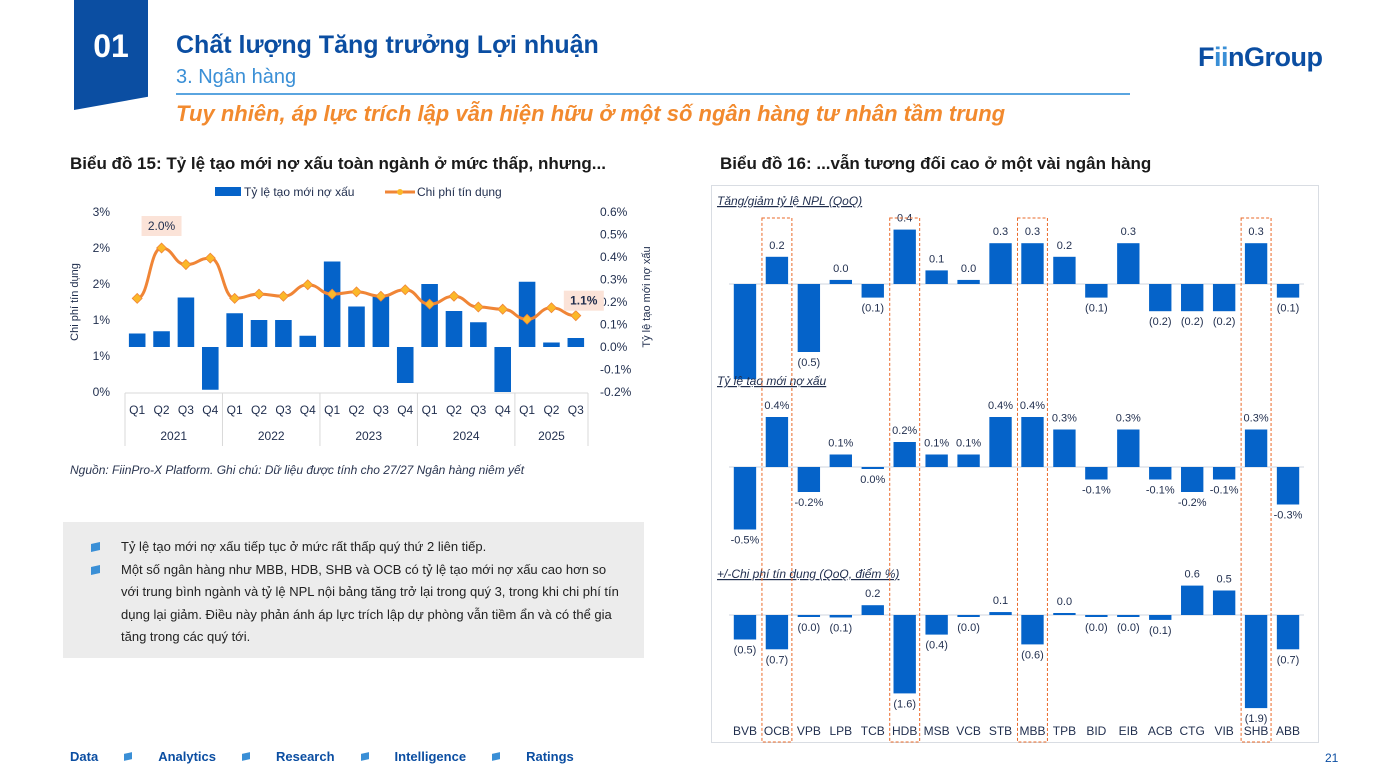  What do you see at coordinates (614, 212) in the screenshot?
I see `right-axis-tick: 0.6%` at bounding box center [614, 212].